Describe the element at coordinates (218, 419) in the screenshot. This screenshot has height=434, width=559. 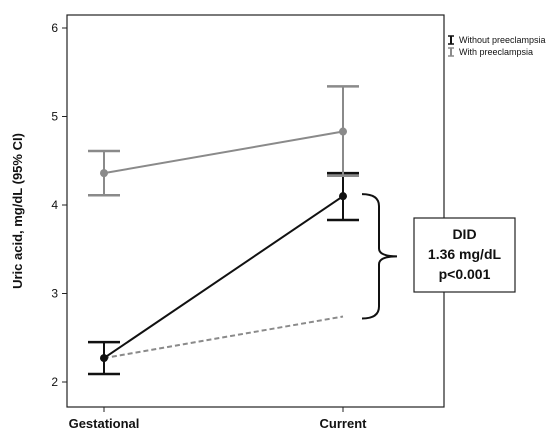
I see `x-axis-ticks: Gestational Current` at that location.